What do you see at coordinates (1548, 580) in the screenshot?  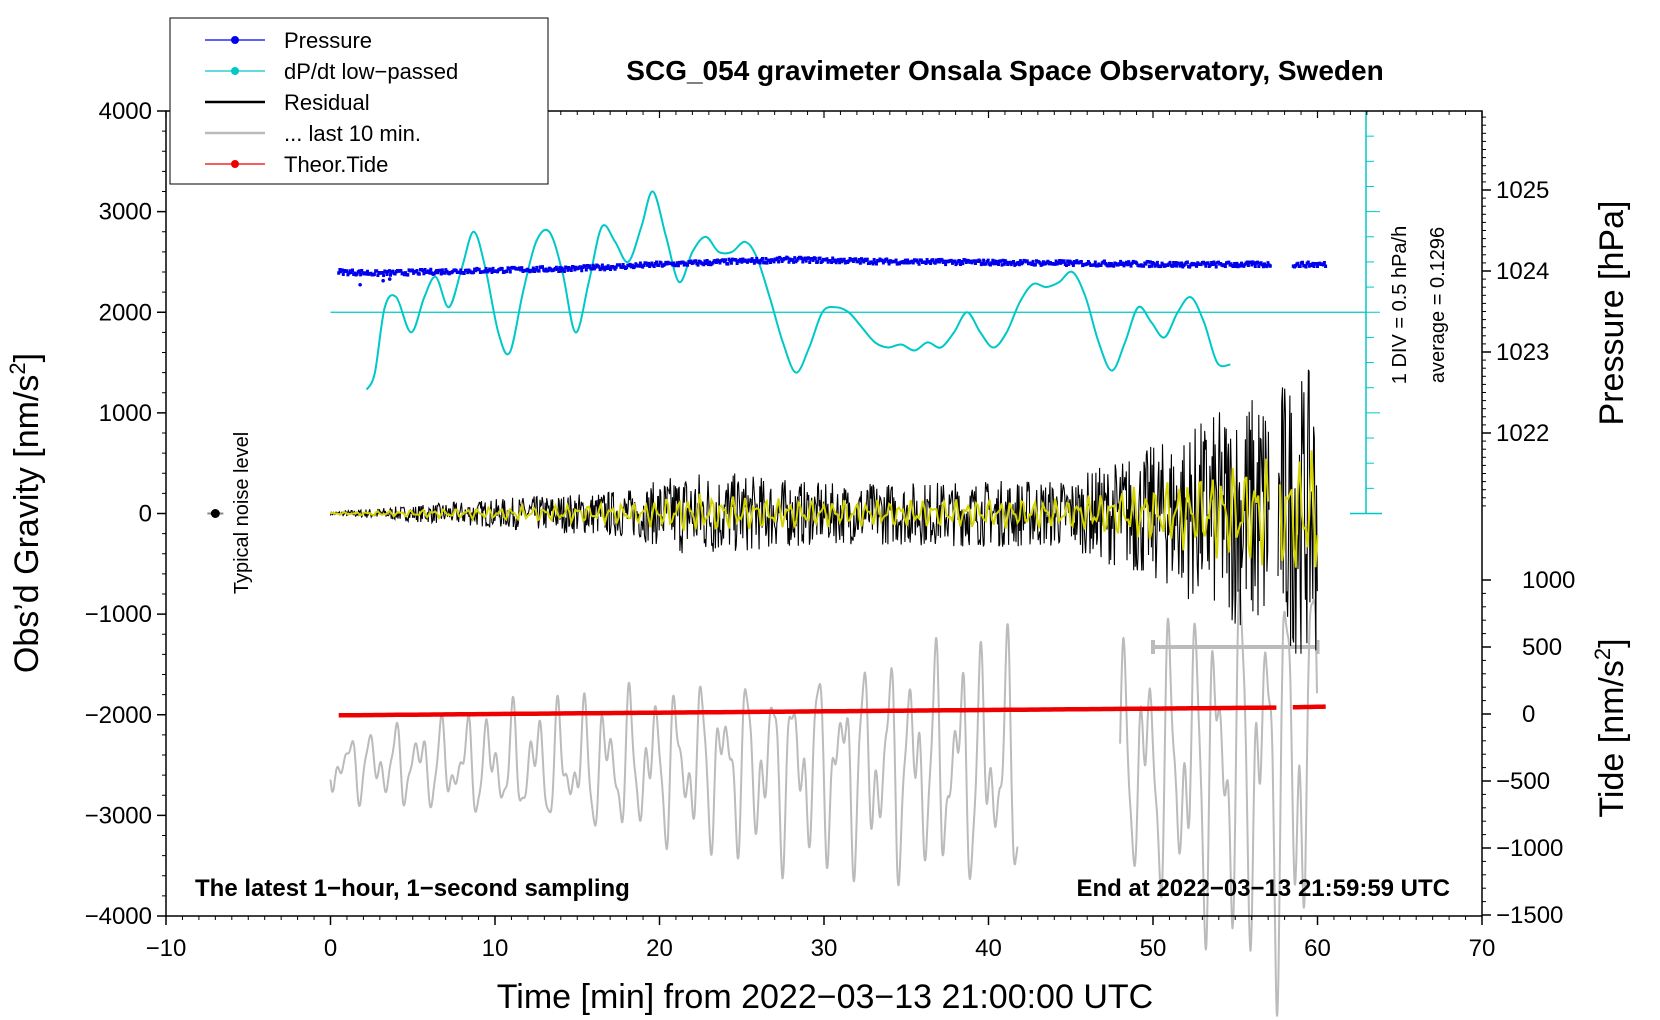 I see `y-tick-label-tide: 1000` at bounding box center [1548, 580].